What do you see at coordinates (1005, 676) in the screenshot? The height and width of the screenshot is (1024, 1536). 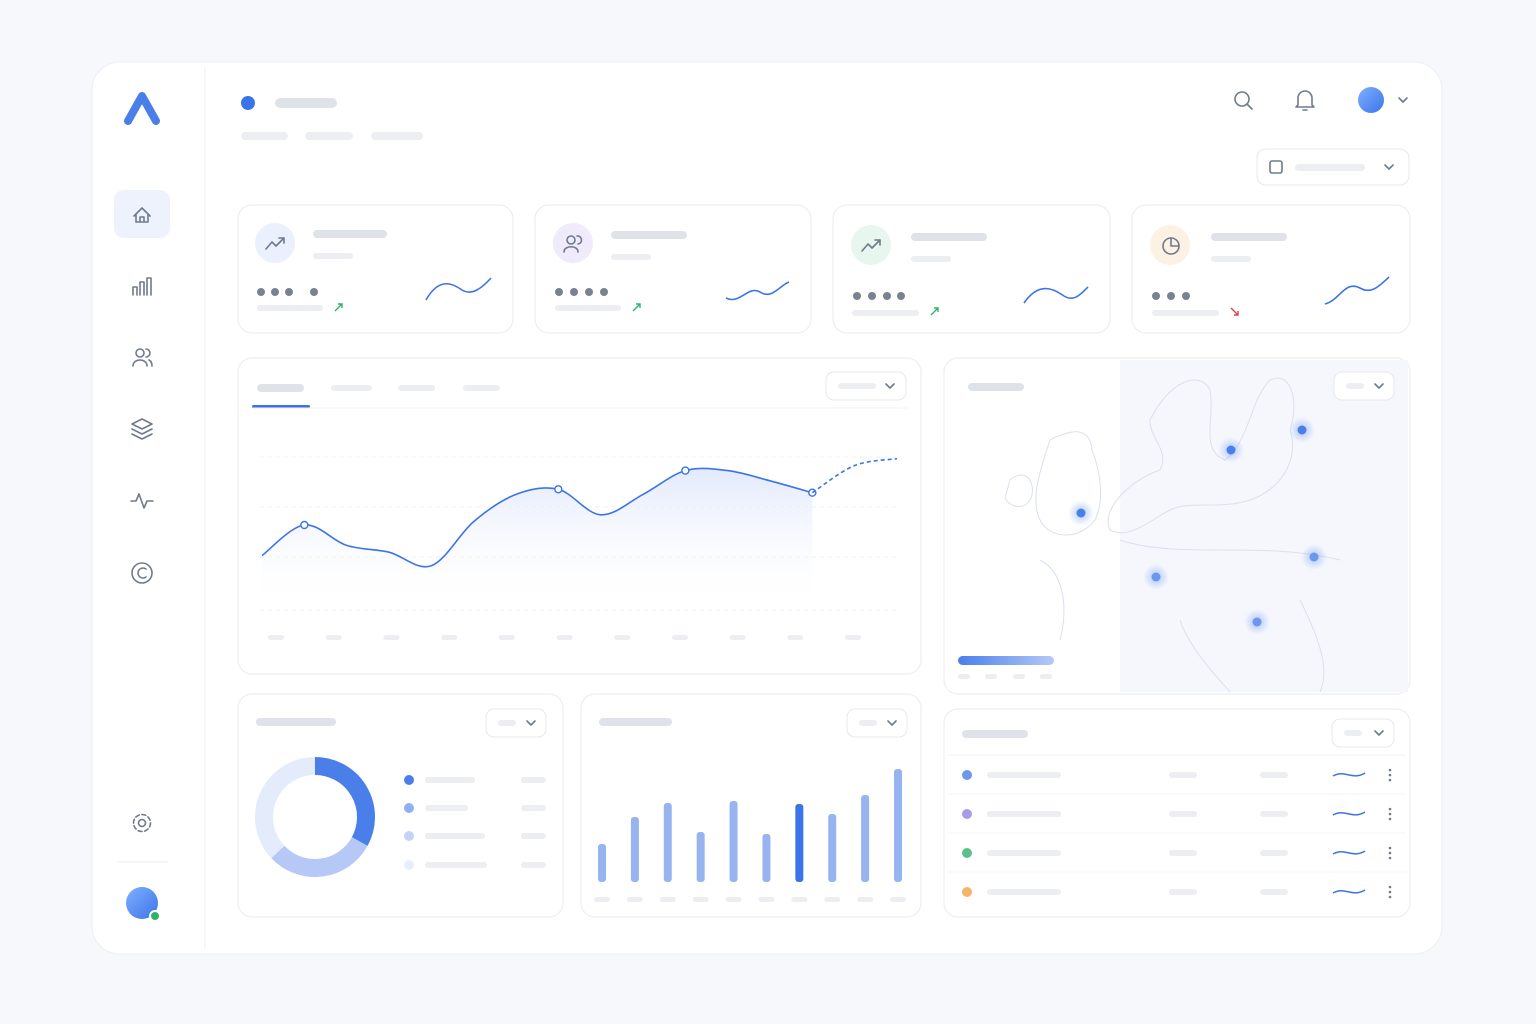 I see `legend-ticks` at bounding box center [1005, 676].